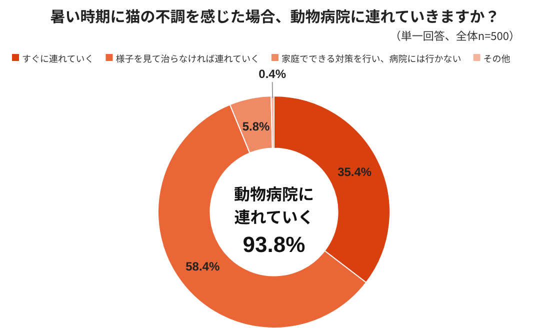 This screenshot has width=550, height=328. I want to click on subtitle: （単一回答、全体n=500）, so click(455, 36).